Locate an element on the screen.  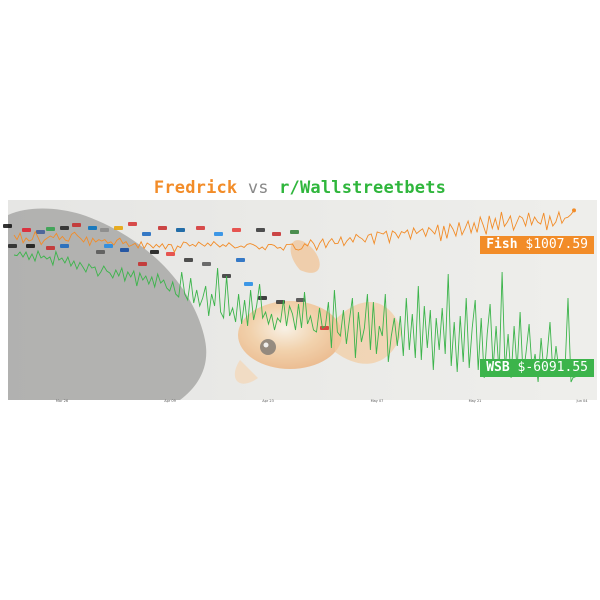
x-tick-label: Apr 09 is located at coordinates (170, 401).